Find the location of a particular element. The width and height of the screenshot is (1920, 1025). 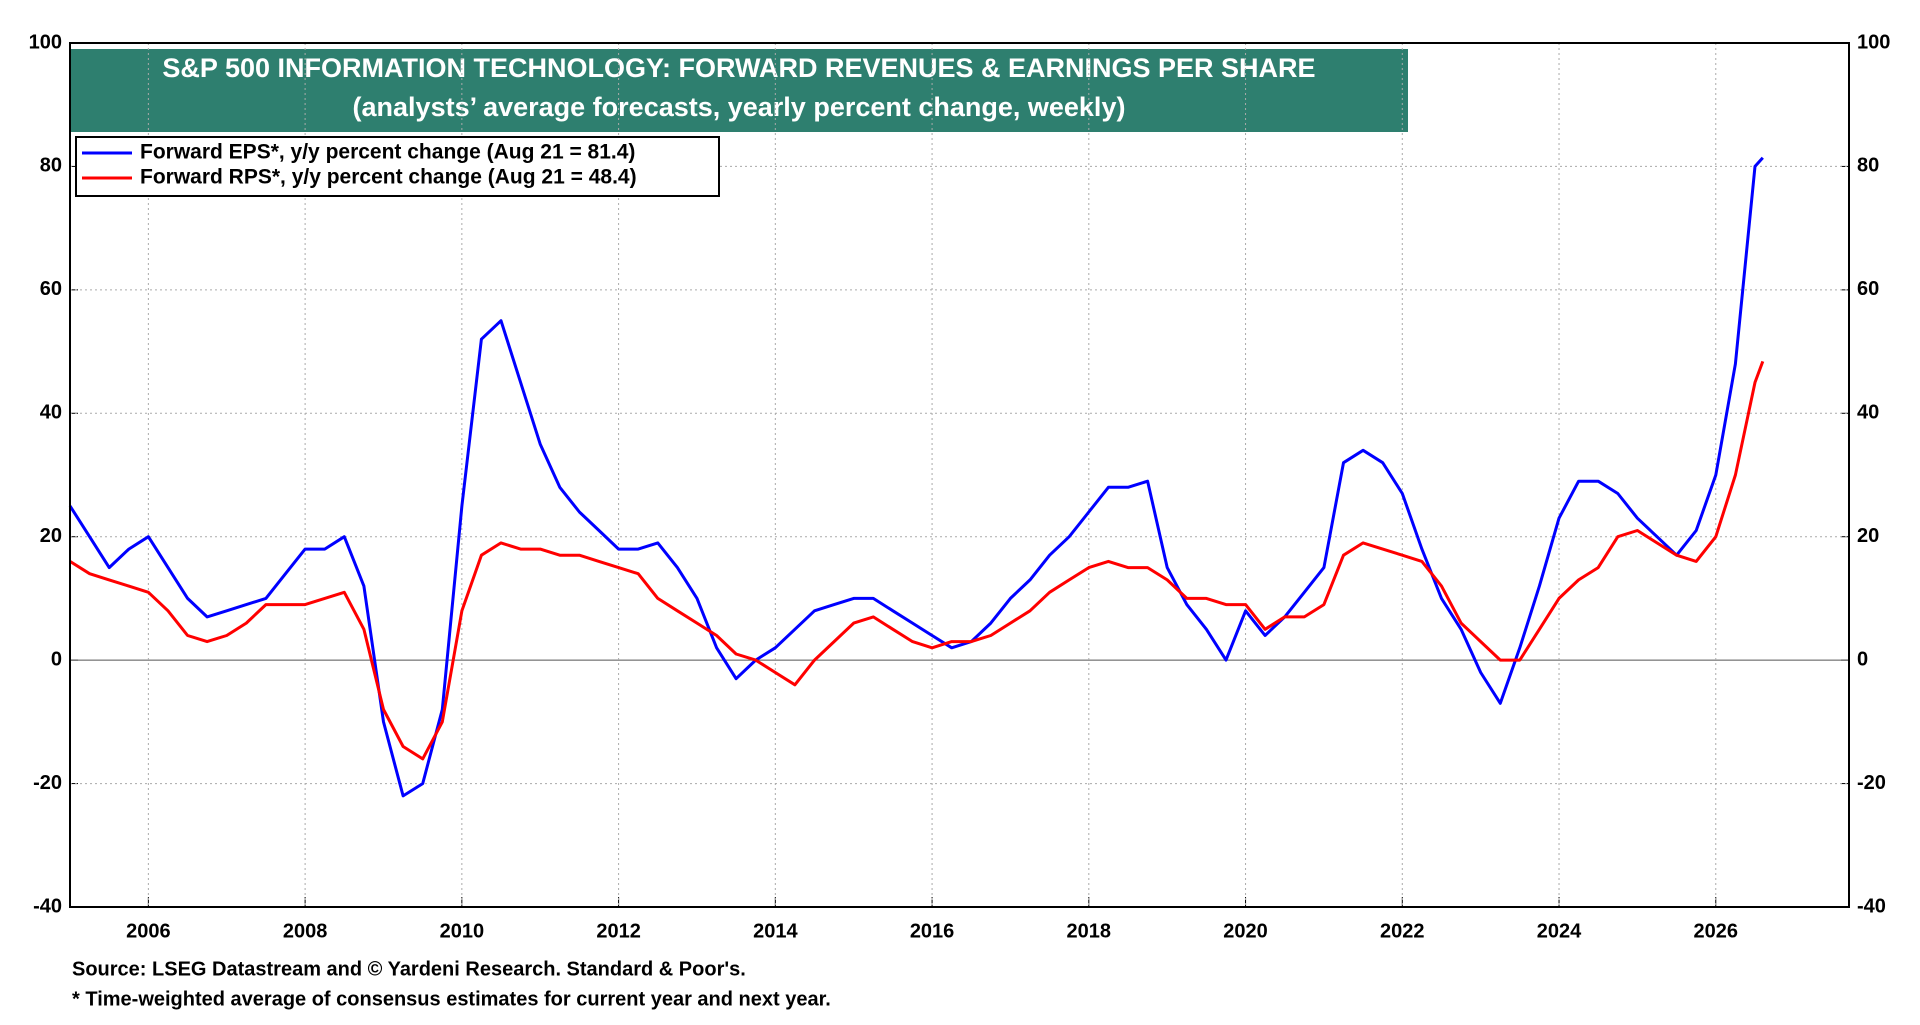

title-box is located at coordinates (739, 90).